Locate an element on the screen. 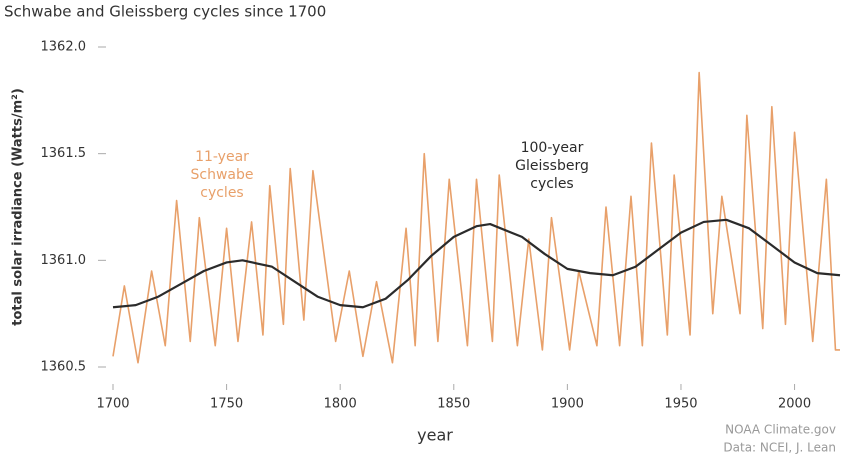 The height and width of the screenshot is (457, 848). annotation: Schwabe is located at coordinates (222, 175).